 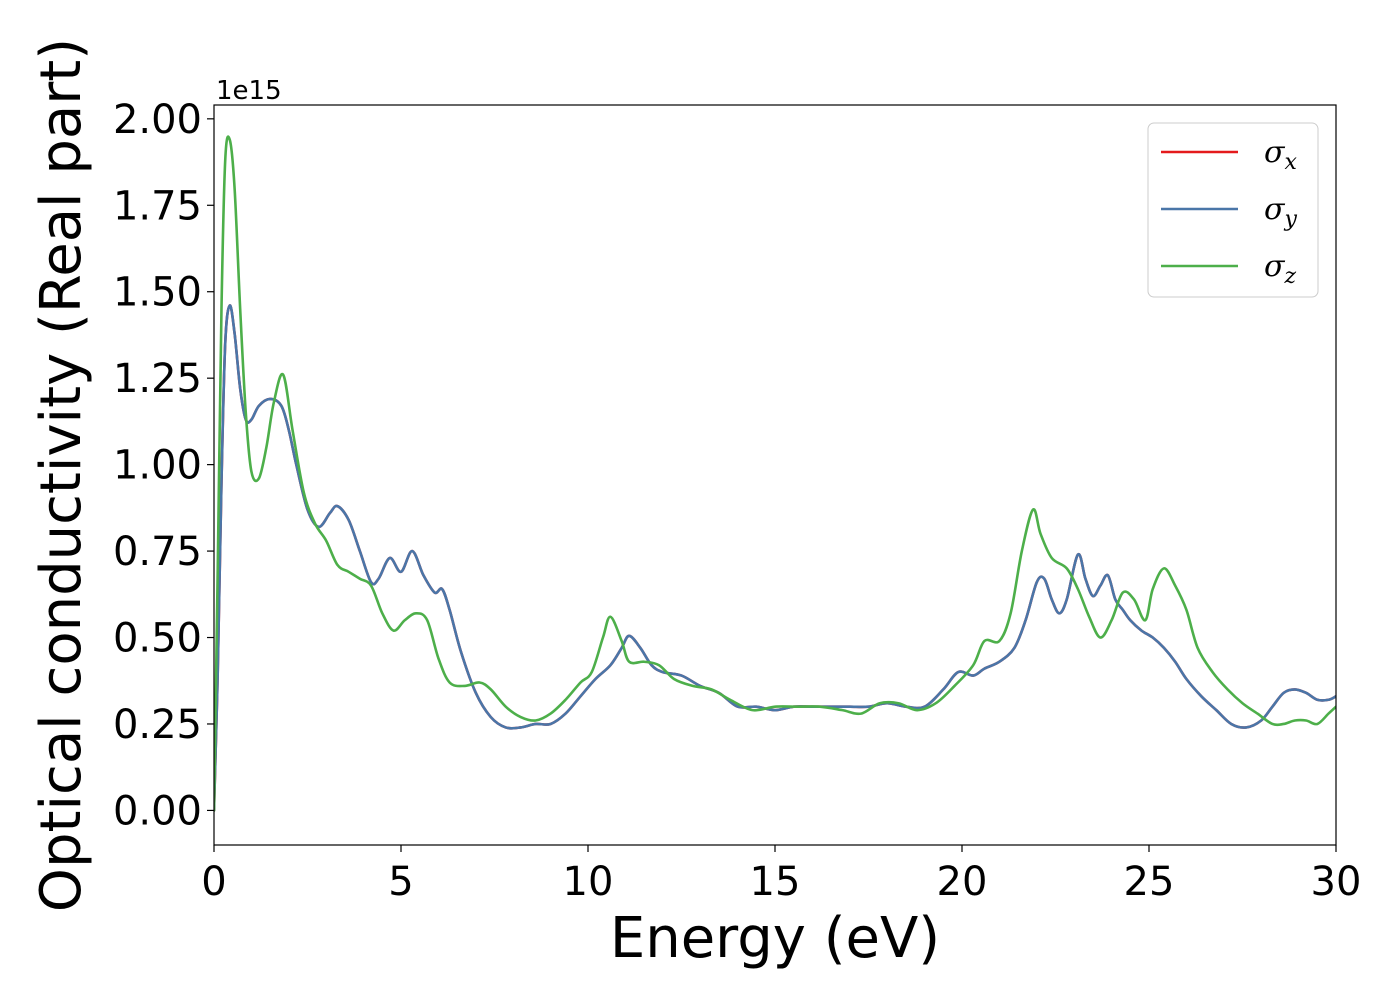 What do you see at coordinates (400, 882) in the screenshot?
I see `x-tick-label: 5` at bounding box center [400, 882].